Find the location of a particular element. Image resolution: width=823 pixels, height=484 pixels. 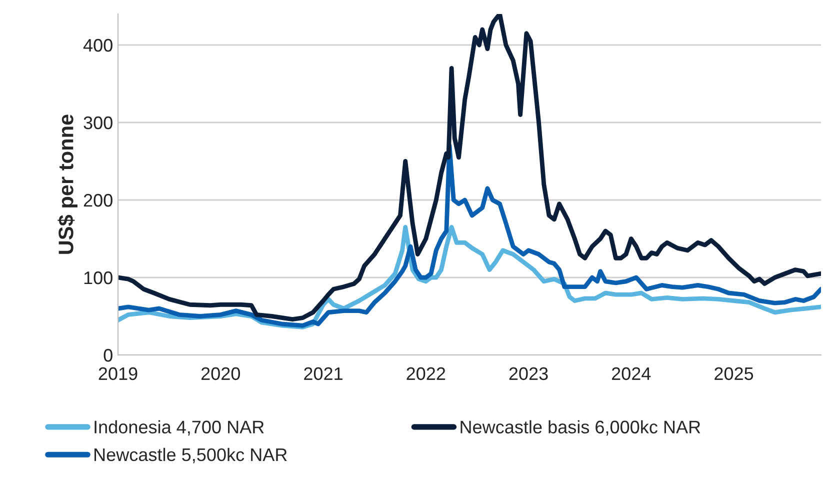

y-tick-label: 300 is located at coordinates (98, 123).